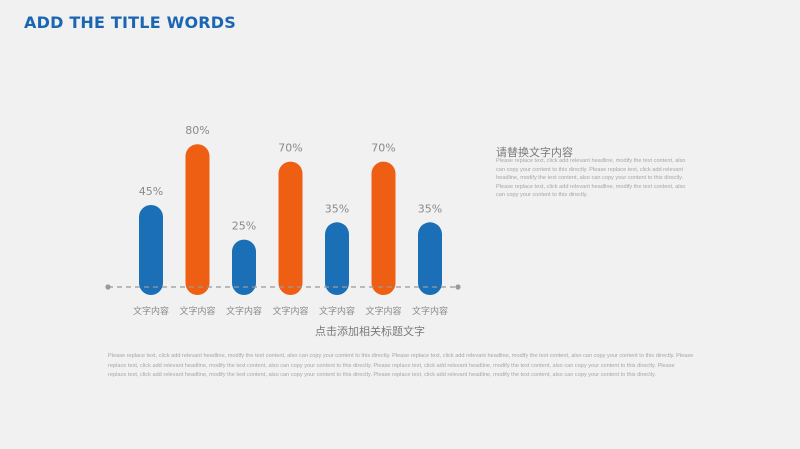  Describe the element at coordinates (283, 287) in the screenshot. I see `x-axis` at that location.